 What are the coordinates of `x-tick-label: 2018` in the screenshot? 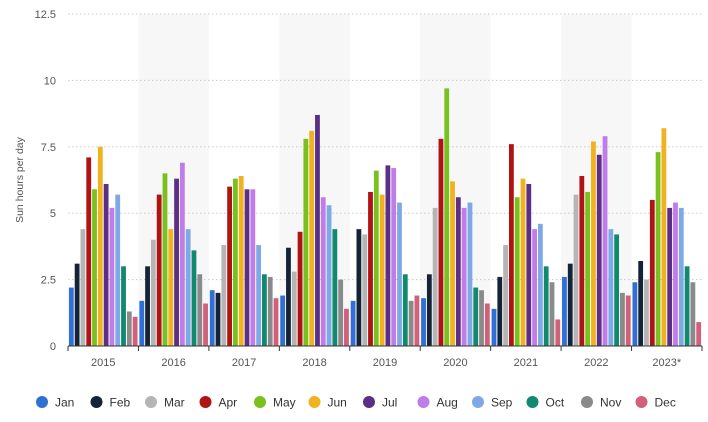 It's located at (314, 363).